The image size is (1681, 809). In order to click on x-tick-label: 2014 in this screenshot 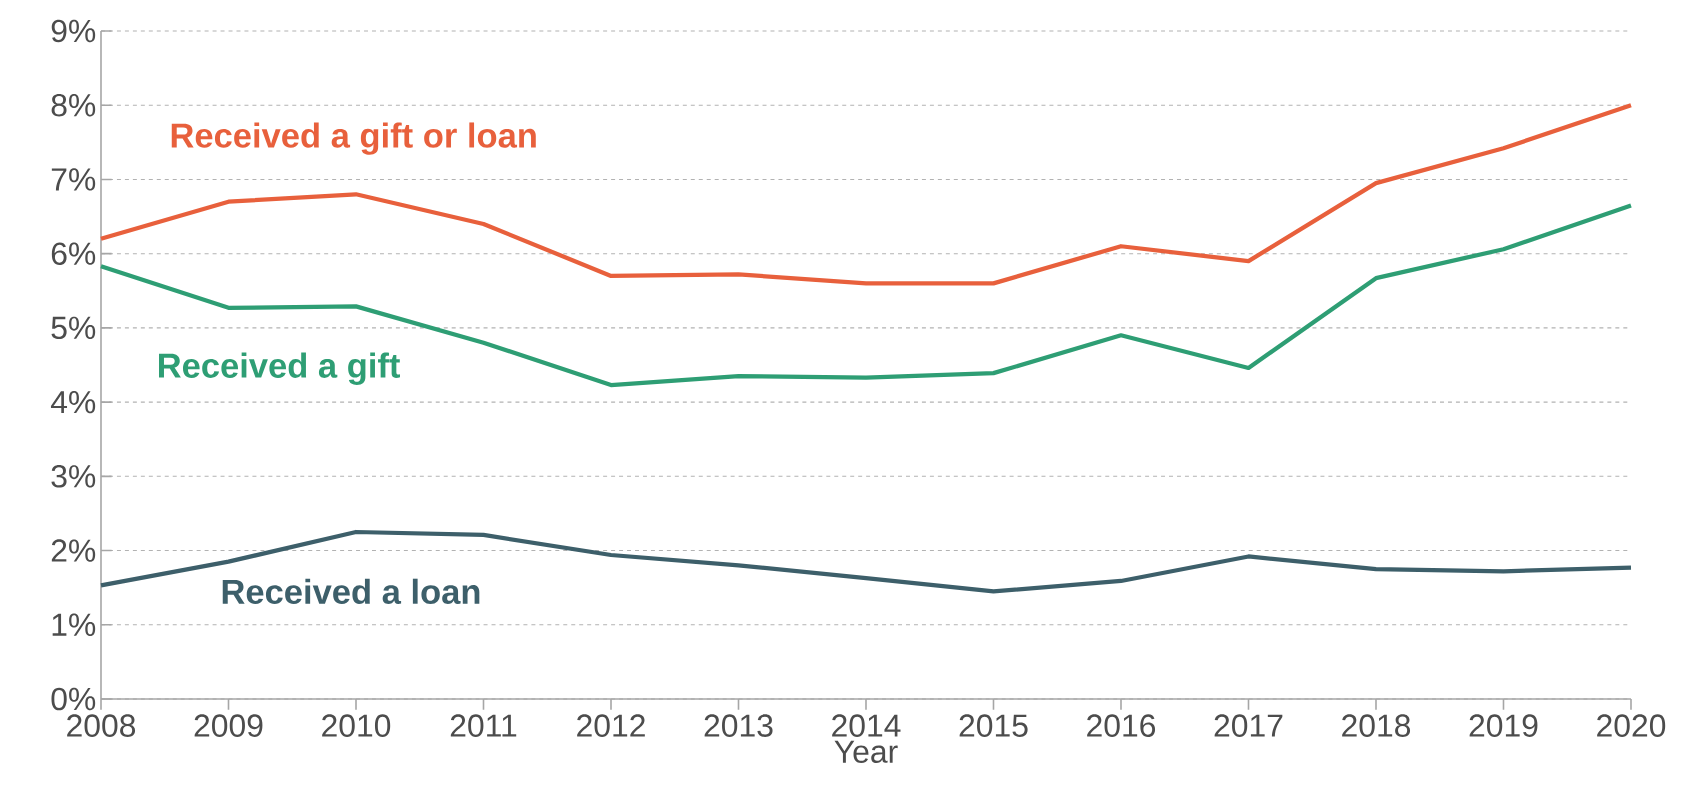, I will do `click(866, 725)`.